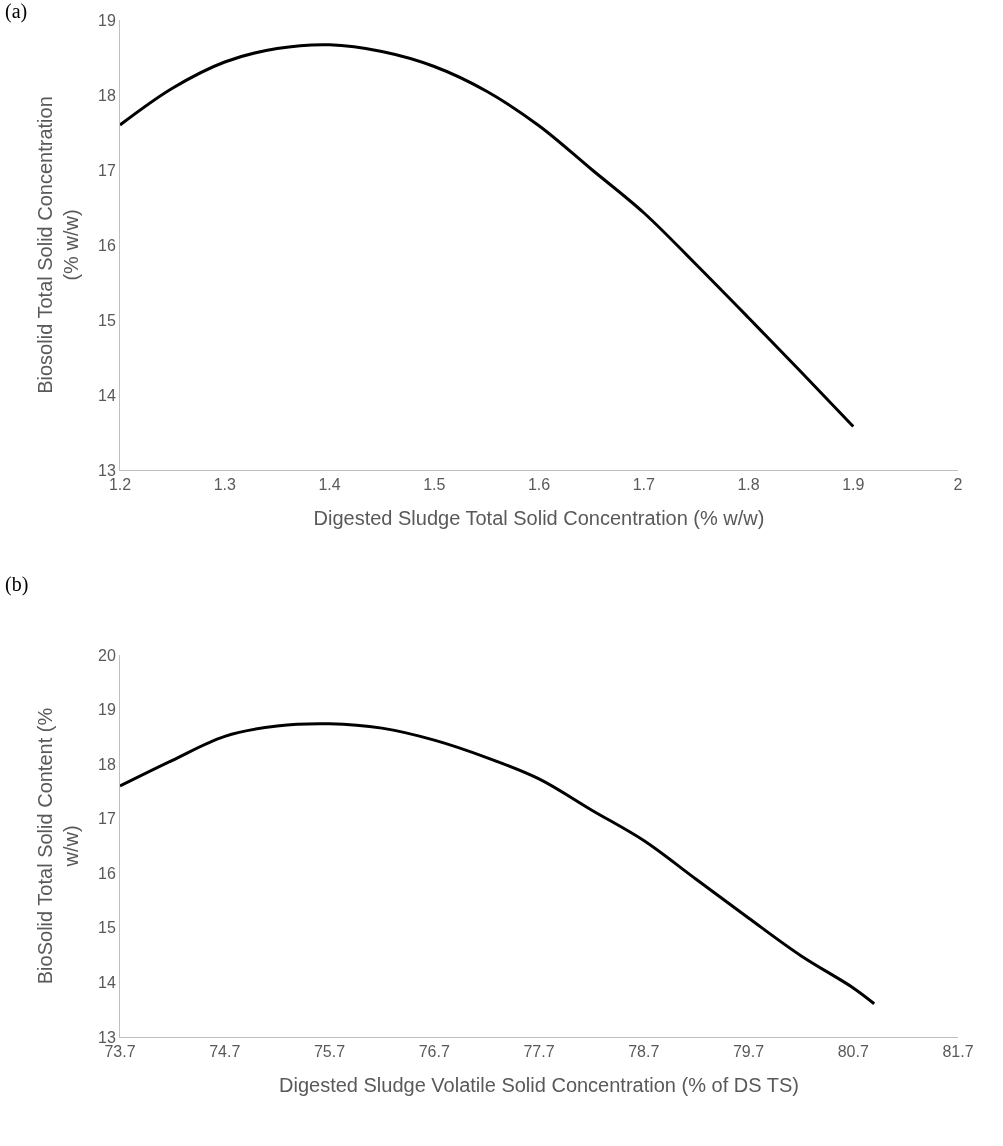  I want to click on x-tick-label: 77.7, so click(539, 1052).